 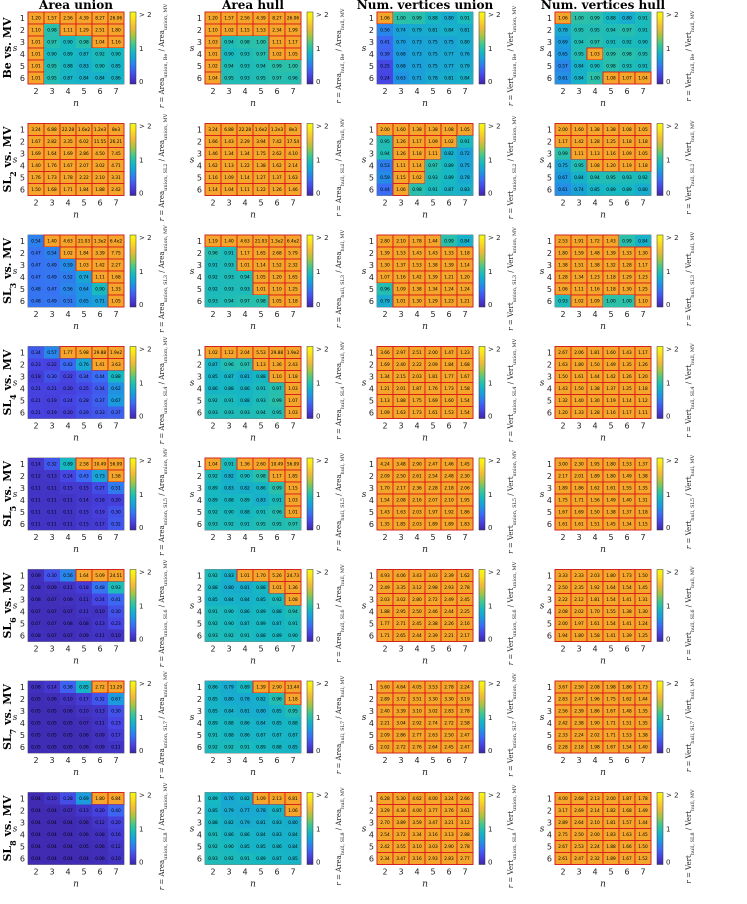 I want to click on cell-value: 0.41, so click(x=385, y=43).